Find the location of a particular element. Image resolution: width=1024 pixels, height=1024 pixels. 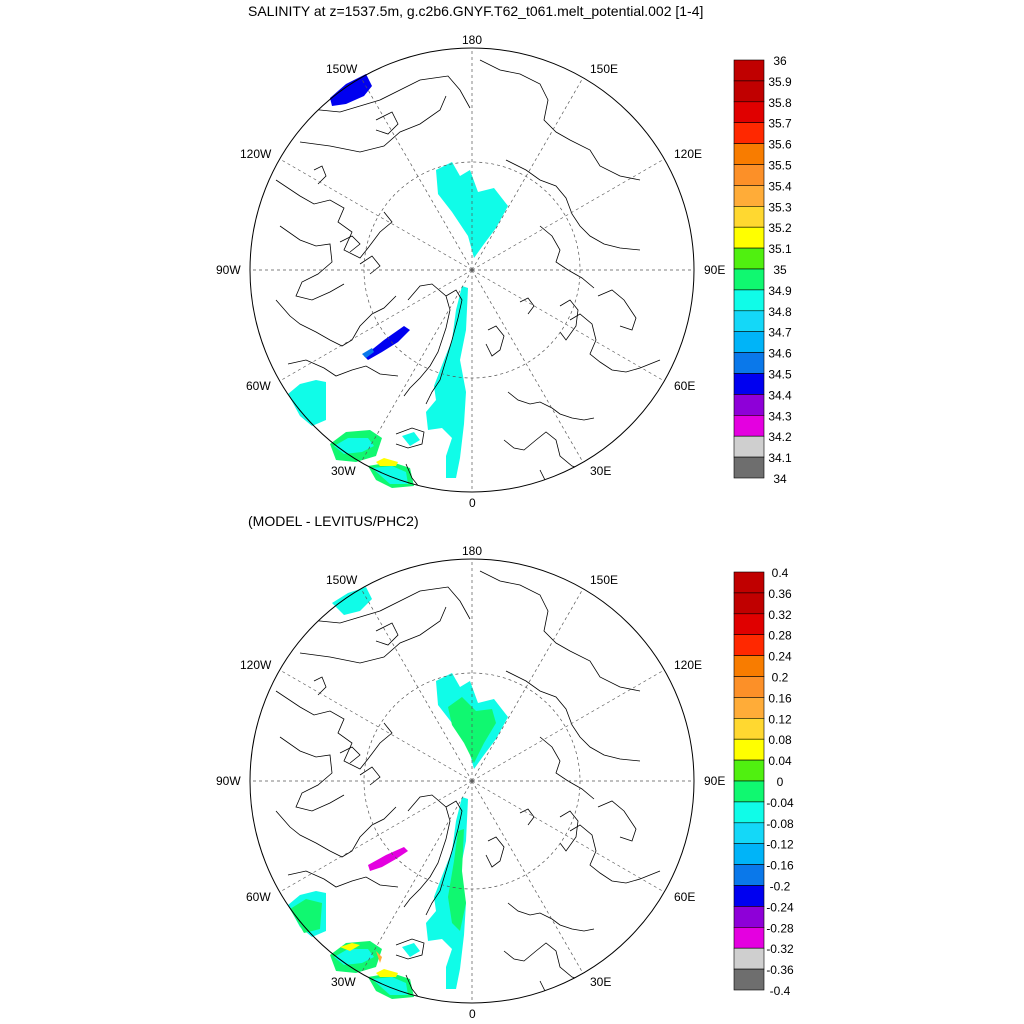

colorbar-tick-label: 34.5 is located at coordinates (780, 375).